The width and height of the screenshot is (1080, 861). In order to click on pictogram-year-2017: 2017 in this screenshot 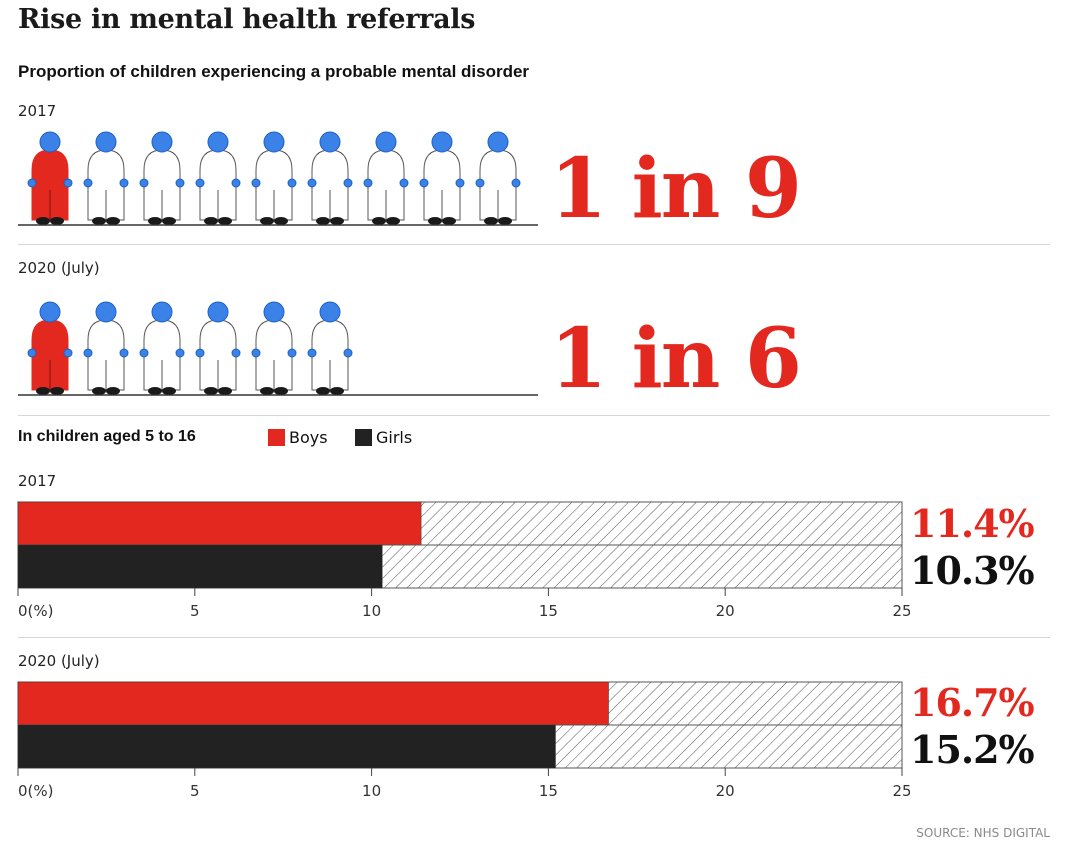, I will do `click(37, 111)`.